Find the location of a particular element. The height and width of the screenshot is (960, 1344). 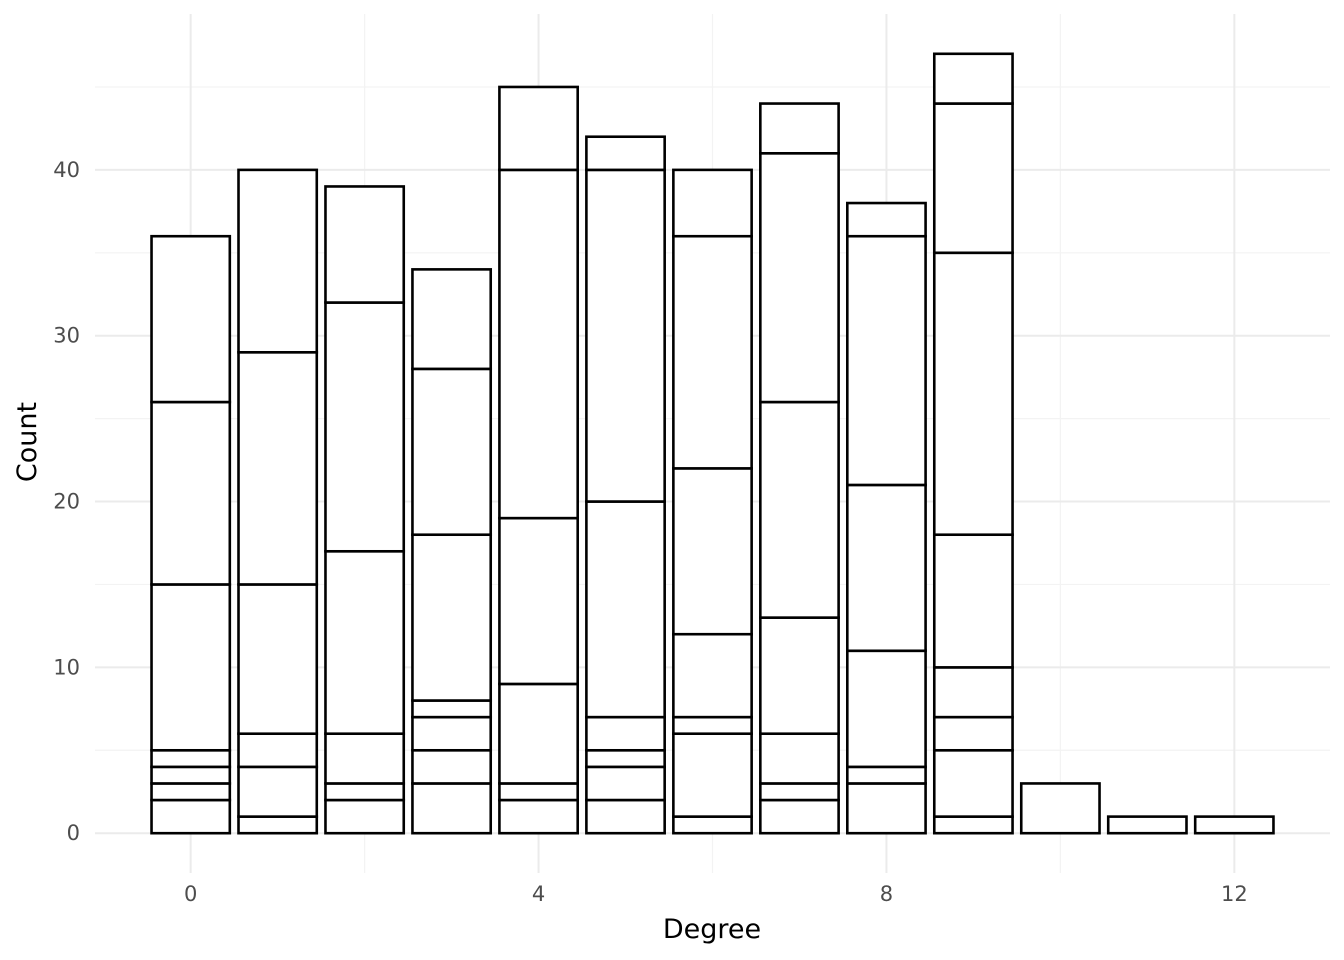

y-tick-label: 10 is located at coordinates (66, 667).